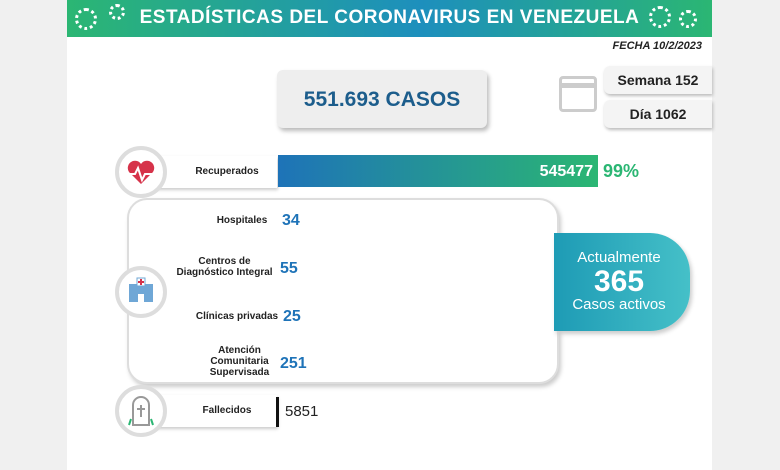 The height and width of the screenshot is (470, 780). I want to click on recovered-percent: 99%, so click(621, 171).